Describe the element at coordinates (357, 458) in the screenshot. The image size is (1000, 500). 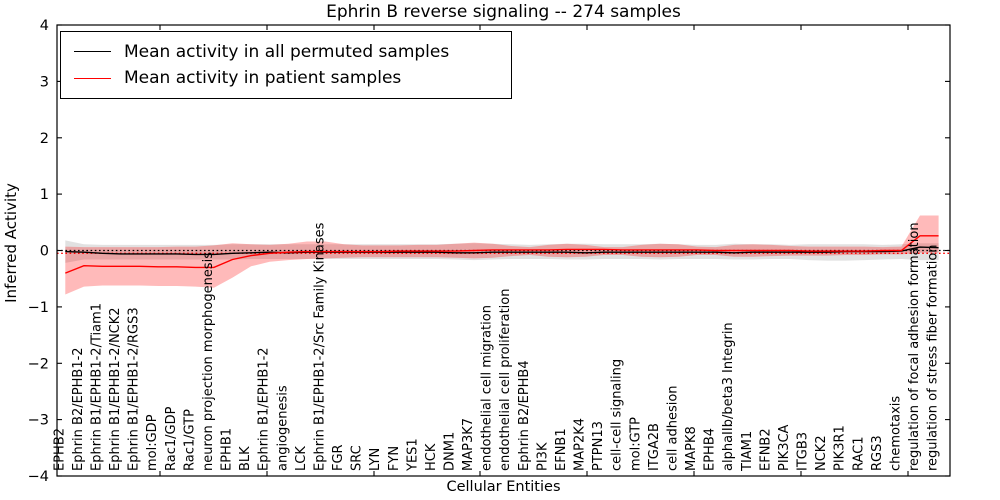
I see `x-category-label: SRC` at that location.